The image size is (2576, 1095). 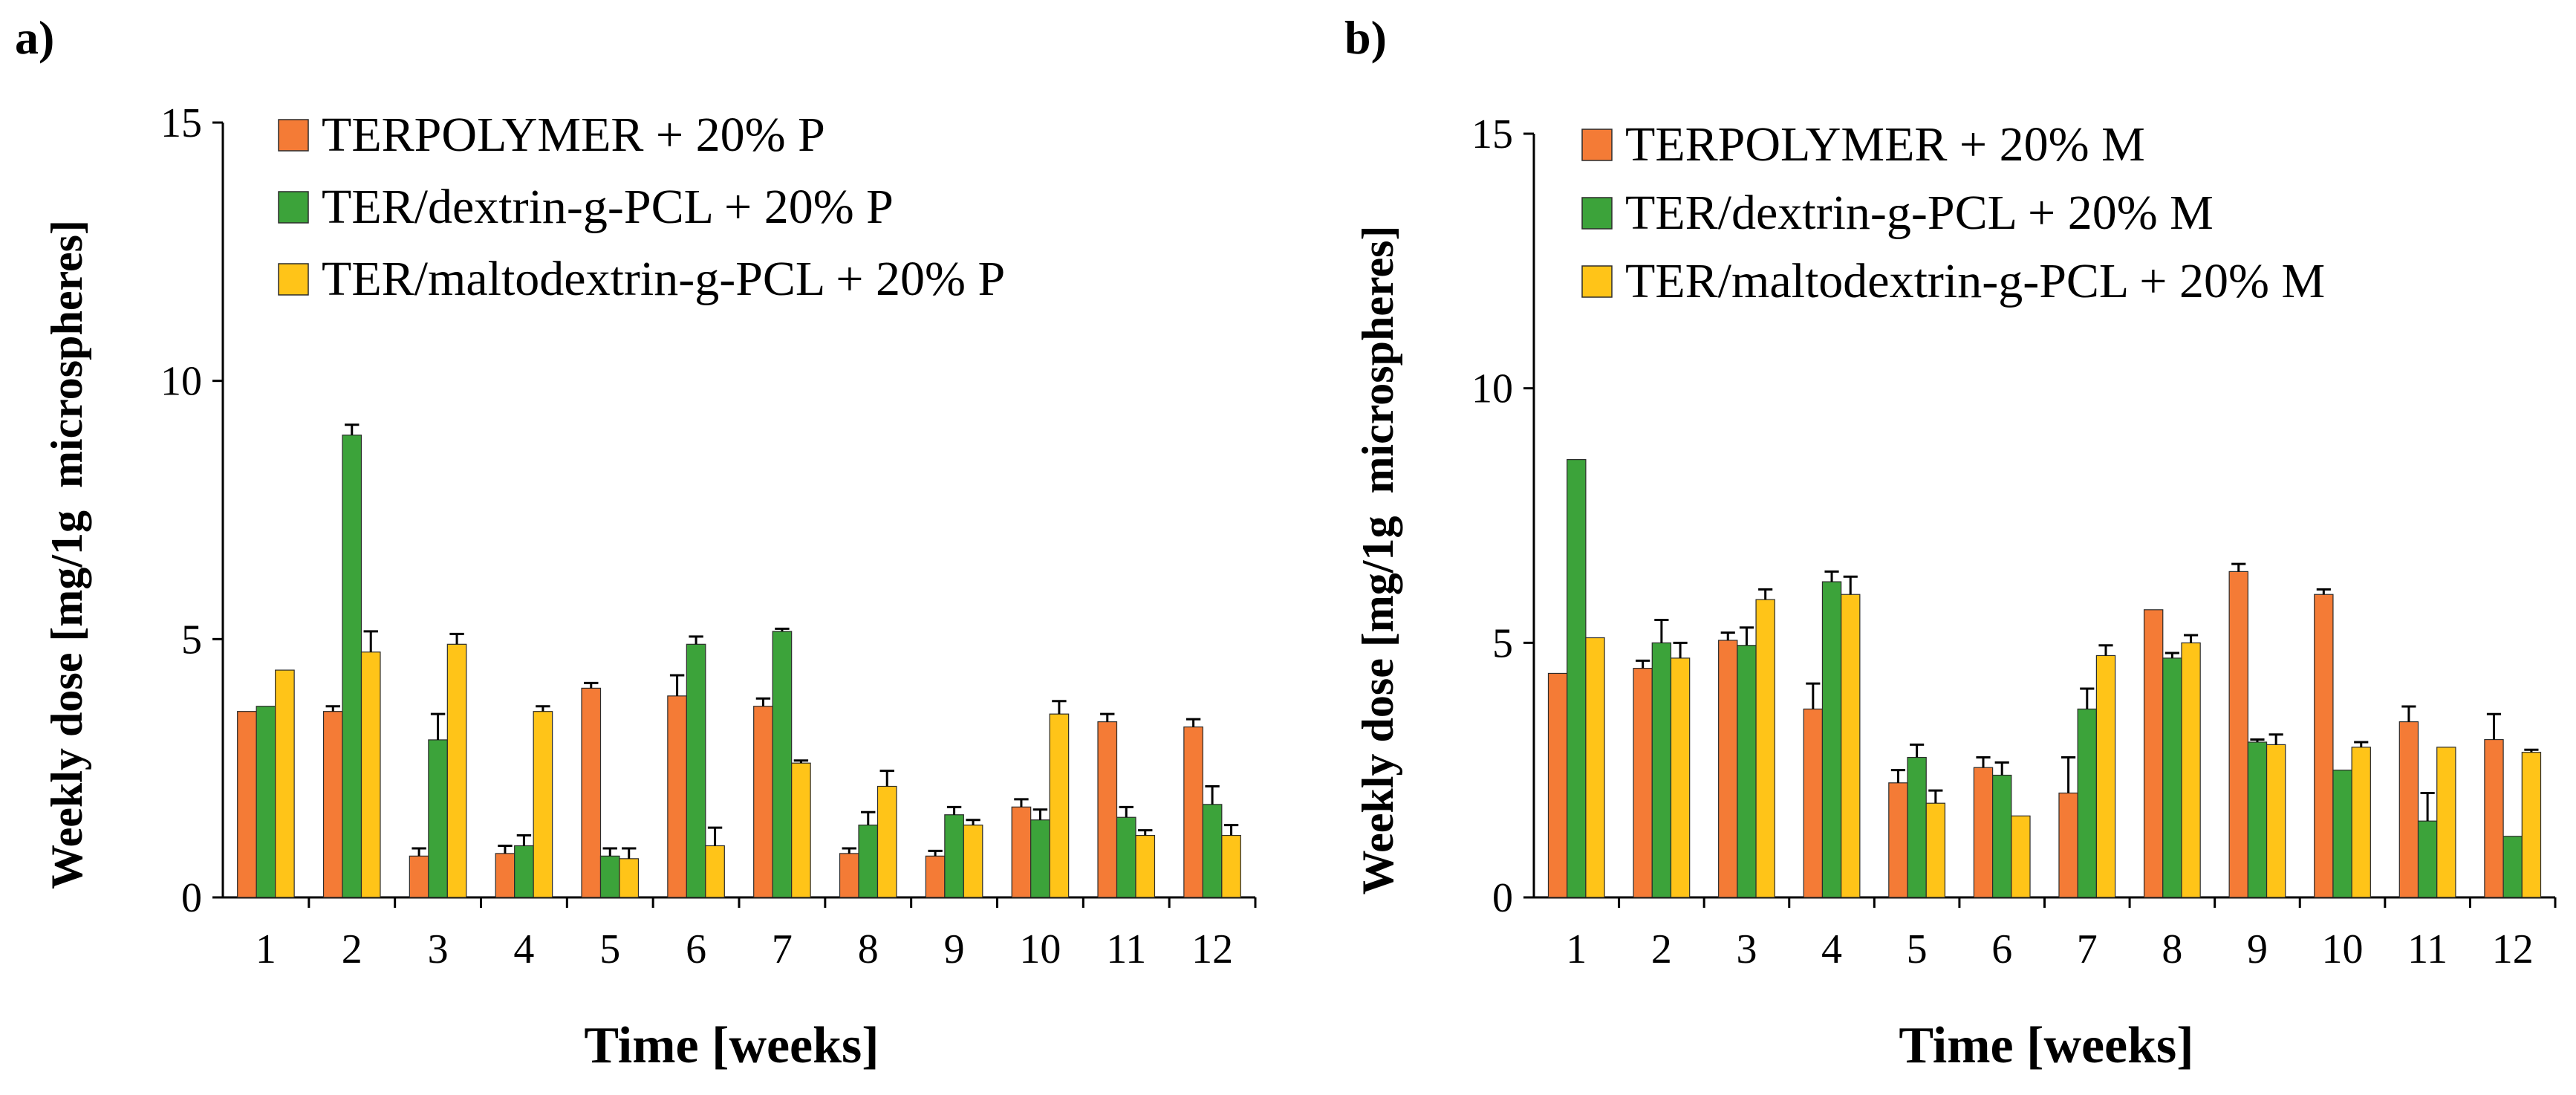 What do you see at coordinates (66, 554) in the screenshot?
I see `chart0-y-axis-title: Weekly dose [mg/1g microspheres]` at bounding box center [66, 554].